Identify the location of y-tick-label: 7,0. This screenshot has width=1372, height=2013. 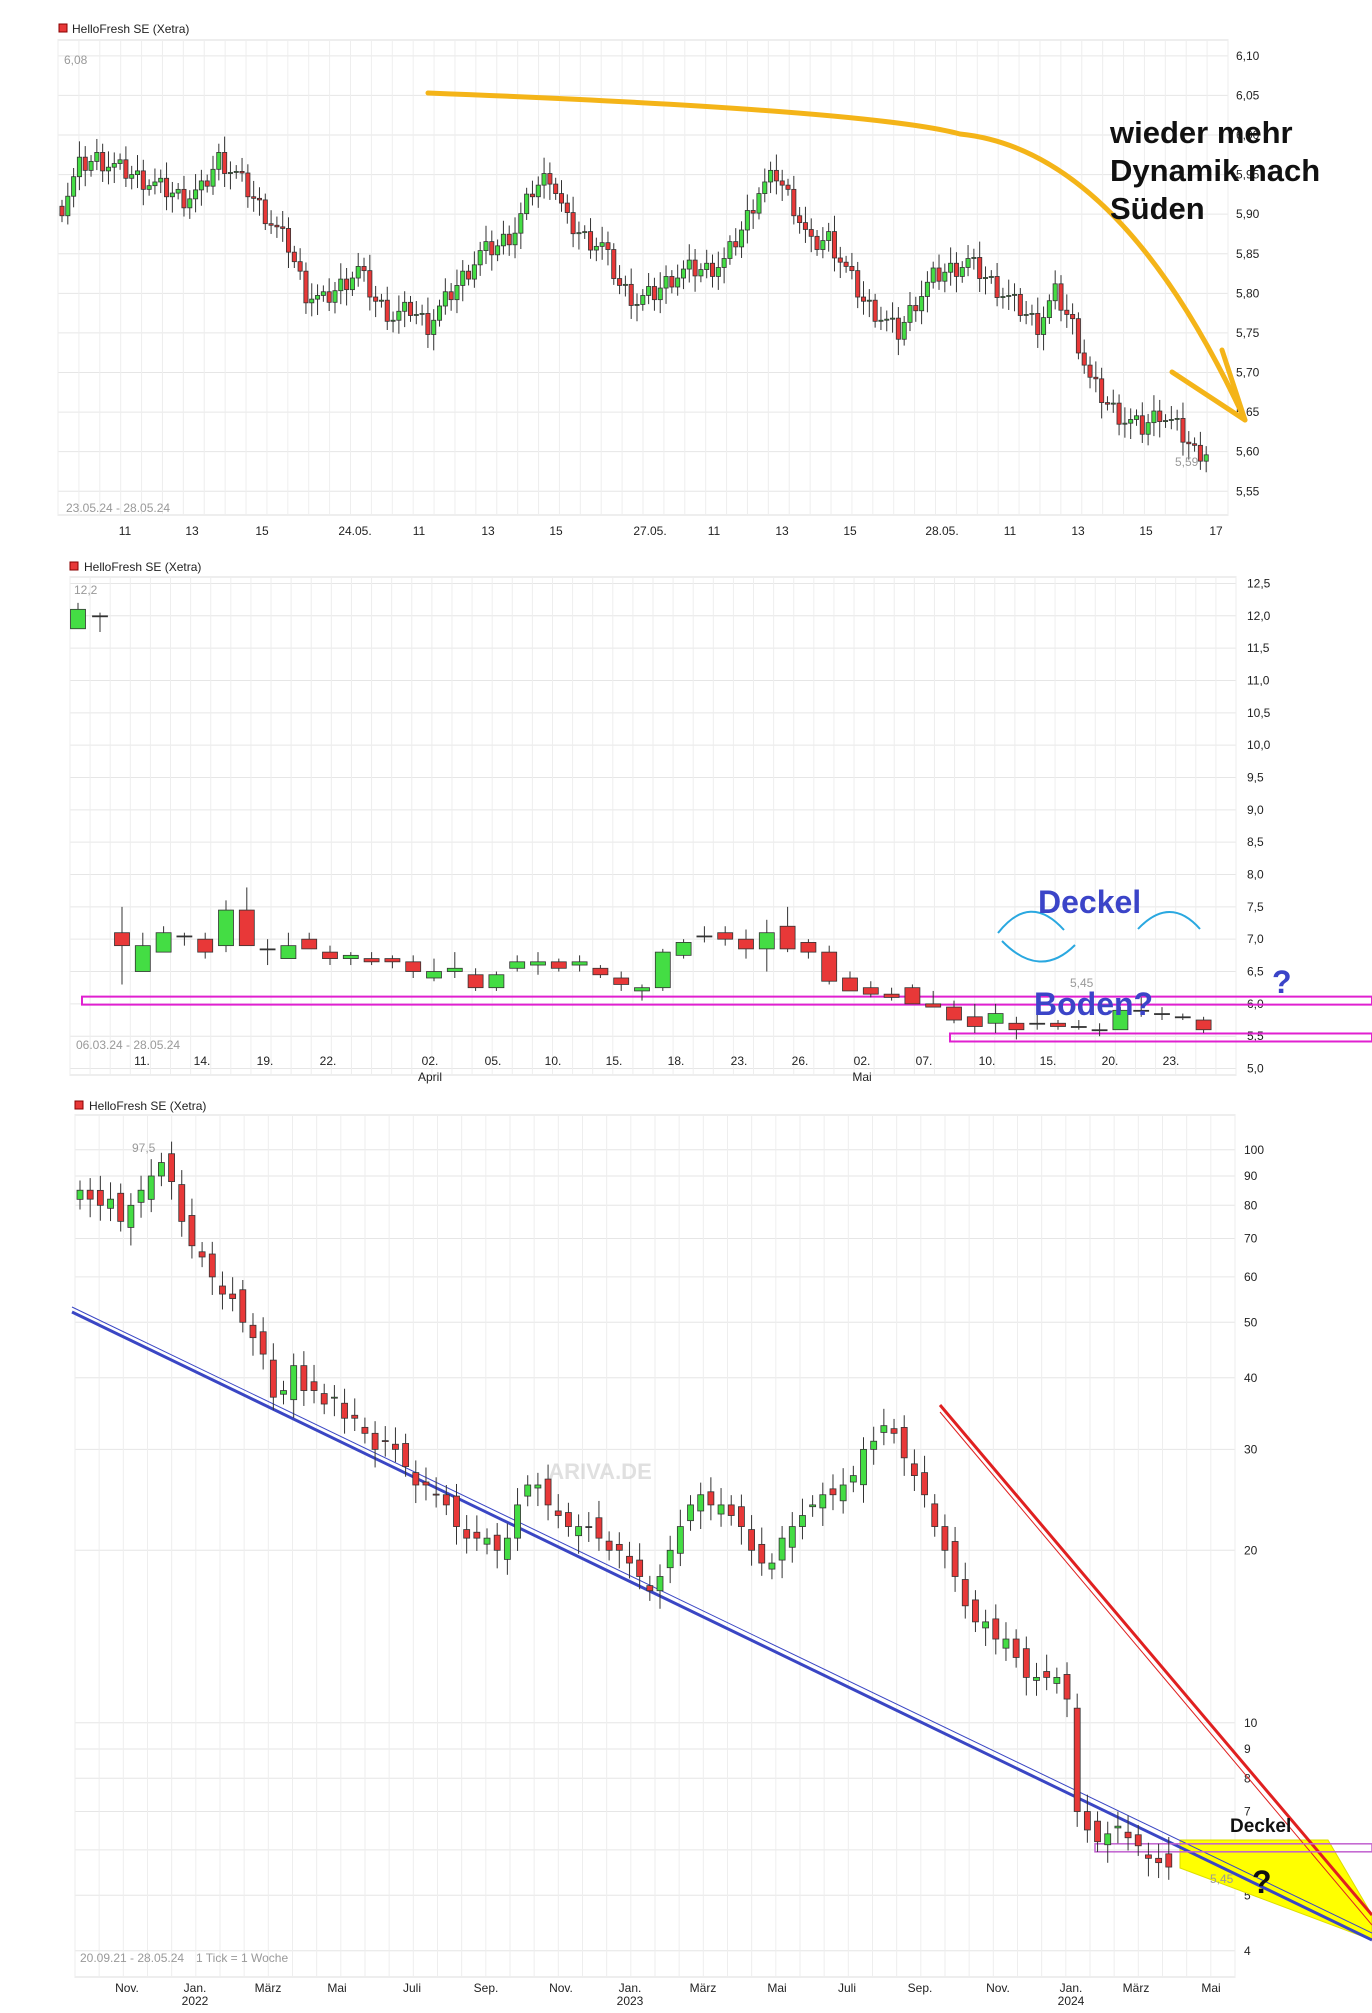
(1255, 939).